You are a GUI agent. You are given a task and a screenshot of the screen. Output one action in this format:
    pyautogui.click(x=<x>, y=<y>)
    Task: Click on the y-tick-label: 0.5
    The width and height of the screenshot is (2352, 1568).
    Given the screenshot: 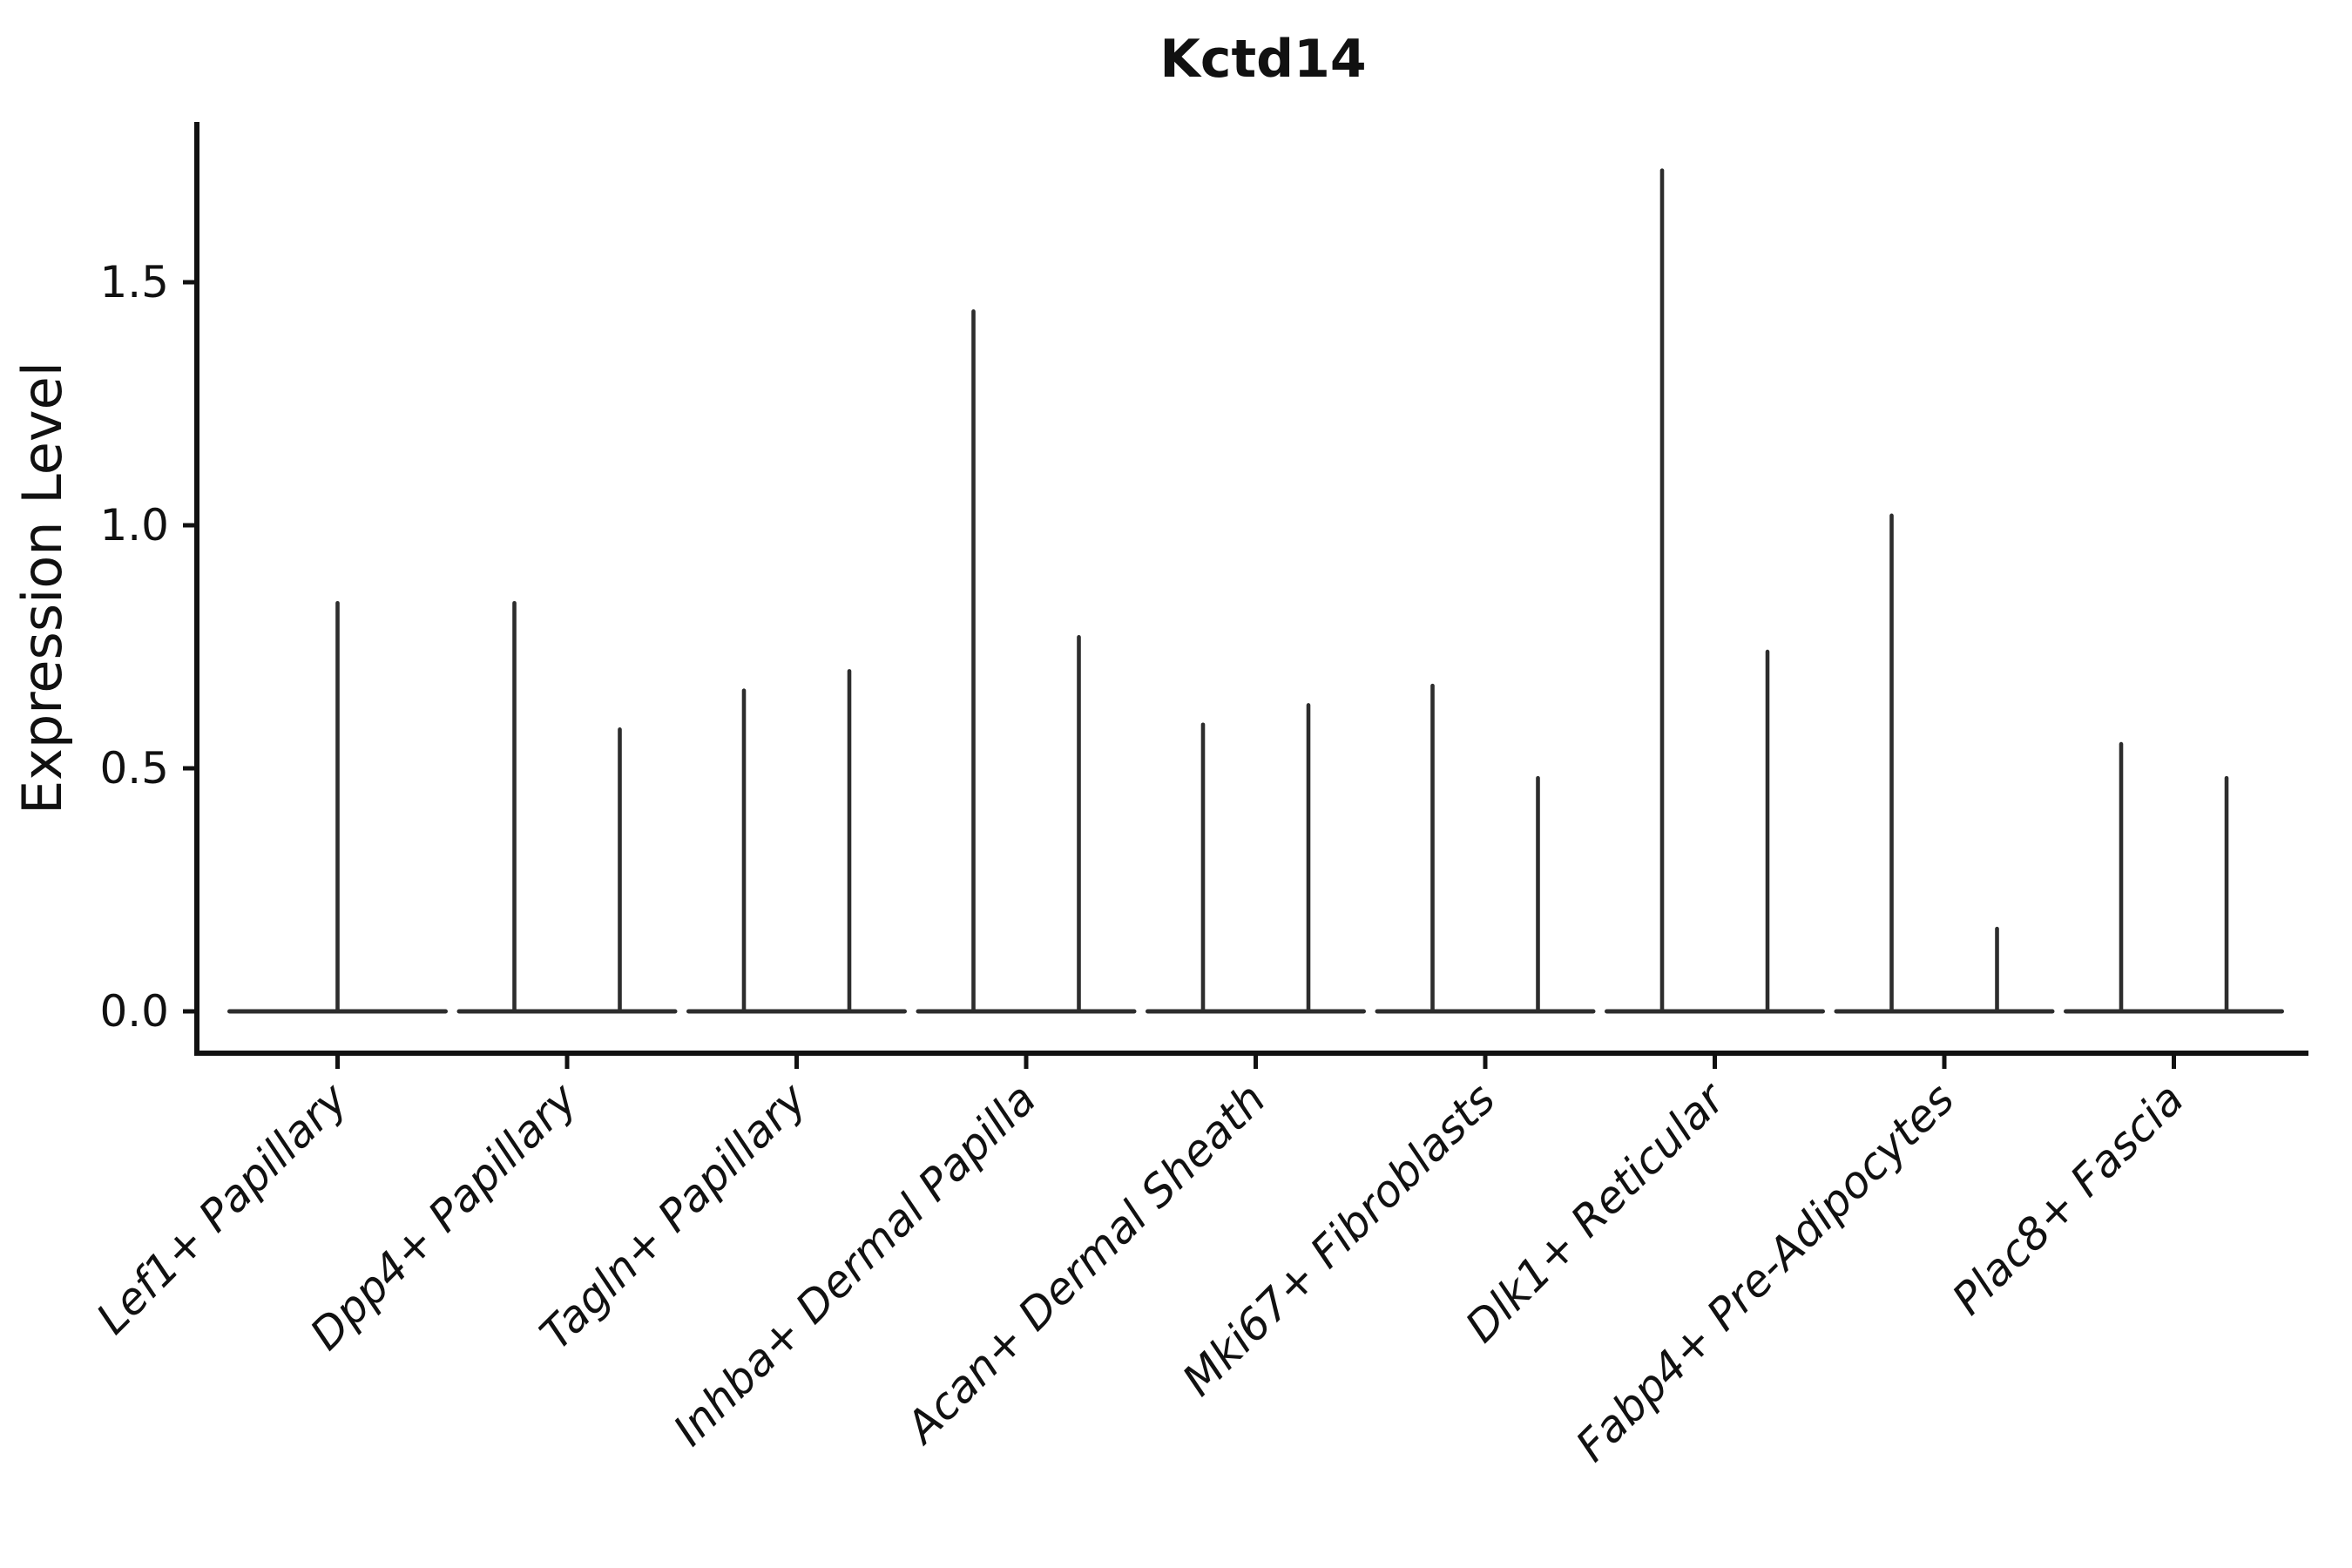 What is the action you would take?
    pyautogui.click(x=134, y=768)
    